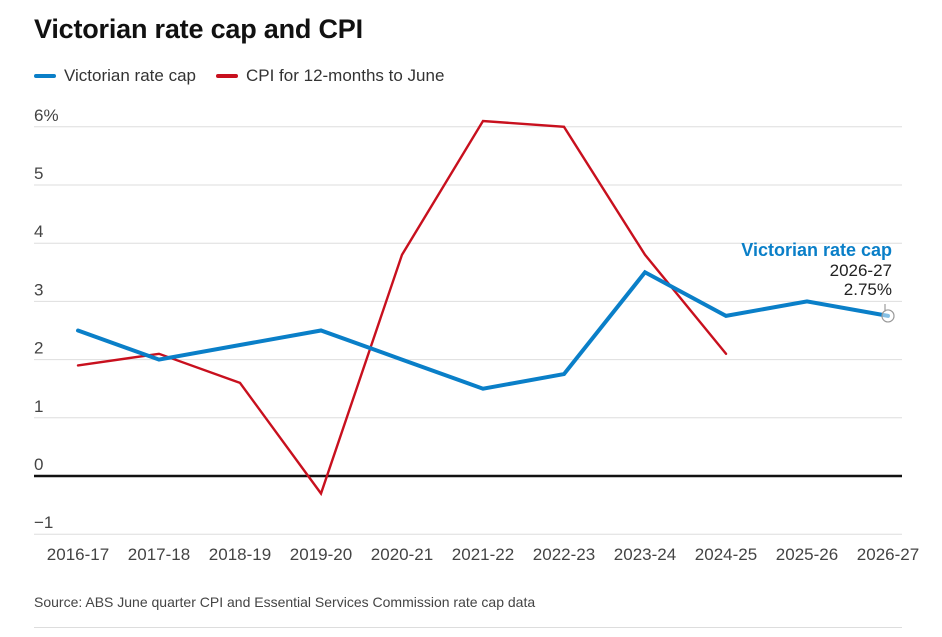 The image size is (942, 637). What do you see at coordinates (345, 75) in the screenshot?
I see `legend-label-cpi: CPI for 12-months to June` at bounding box center [345, 75].